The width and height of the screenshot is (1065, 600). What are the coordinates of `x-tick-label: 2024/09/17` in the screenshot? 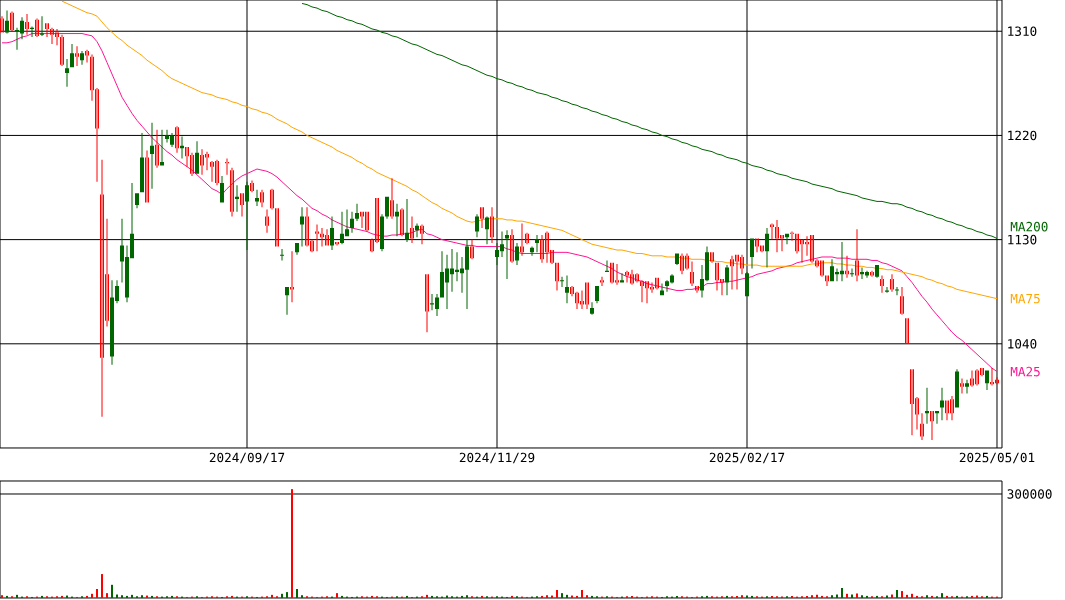 It's located at (247, 458).